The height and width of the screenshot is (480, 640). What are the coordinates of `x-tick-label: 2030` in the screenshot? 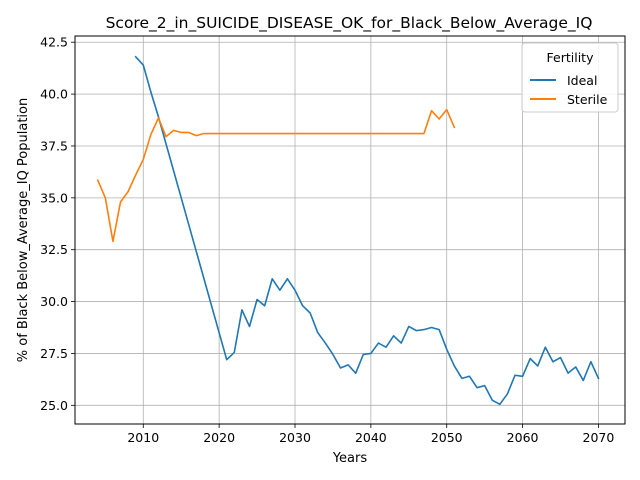 It's located at (295, 437).